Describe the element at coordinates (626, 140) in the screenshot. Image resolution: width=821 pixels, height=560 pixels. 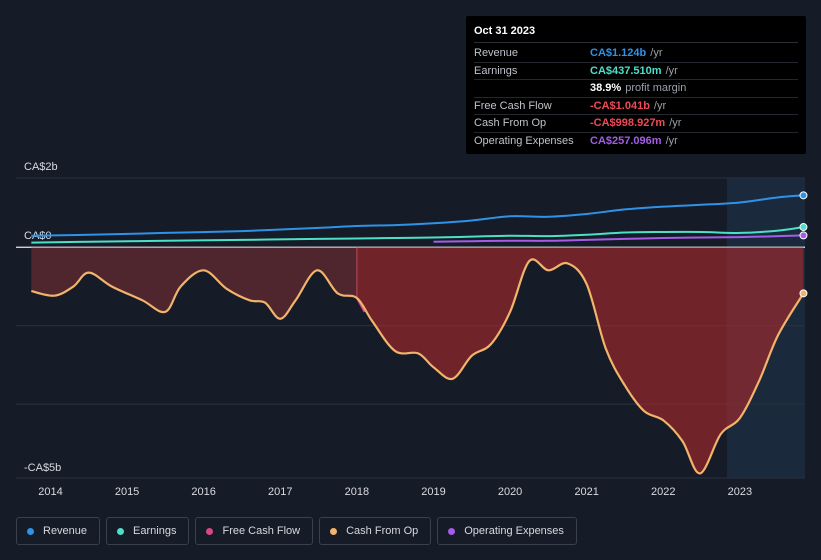
I see `tooltip-row-value: CA$257.096m` at that location.